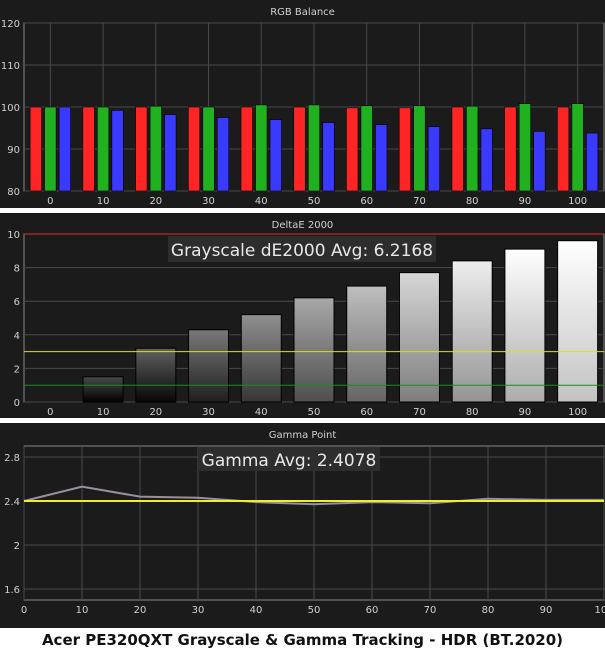 This screenshot has width=605, height=652. I want to click on annotation-text: Grayscale dE2000 Avg: 6.2168, so click(302, 251).